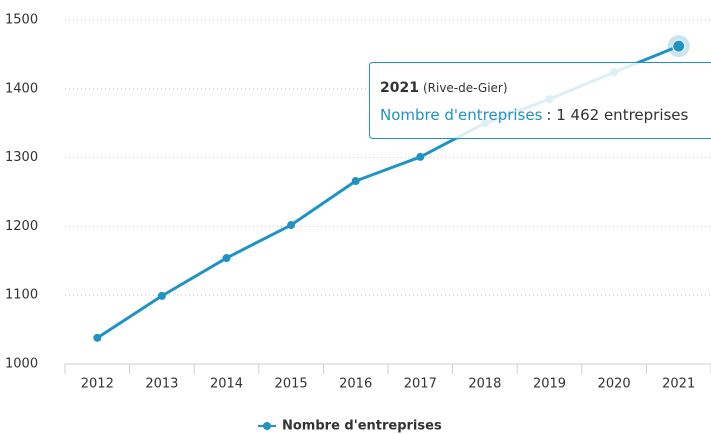 This screenshot has width=711, height=434. I want to click on x-tick-label: 2019, so click(549, 384).